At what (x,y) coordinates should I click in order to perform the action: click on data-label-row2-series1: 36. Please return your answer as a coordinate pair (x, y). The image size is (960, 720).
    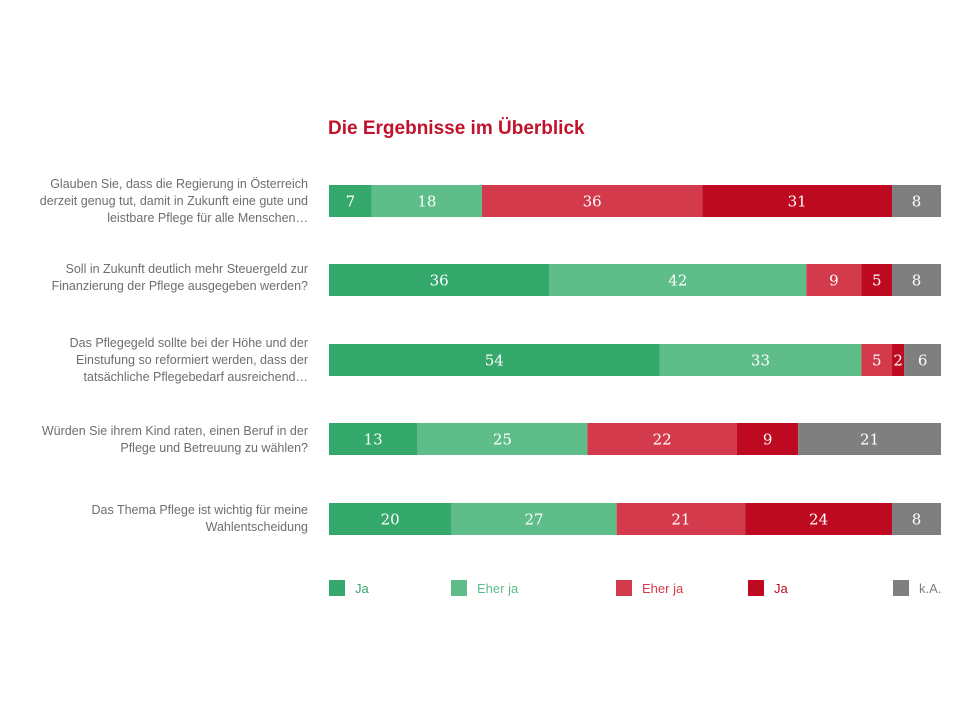
    Looking at the image, I should click on (439, 281).